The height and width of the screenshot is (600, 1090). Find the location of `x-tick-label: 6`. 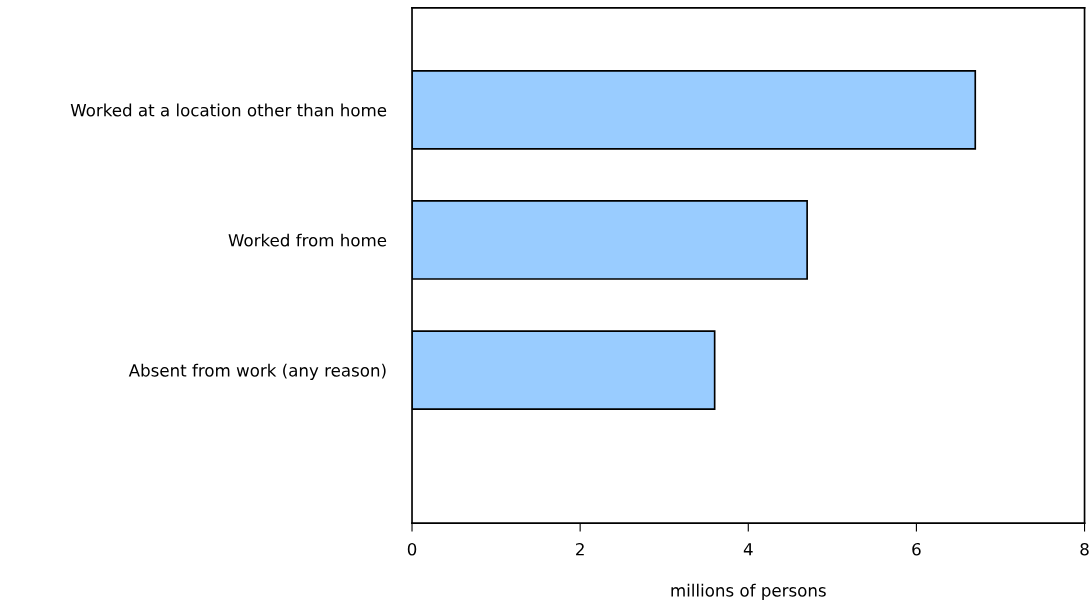

x-tick-label: 6 is located at coordinates (916, 549).